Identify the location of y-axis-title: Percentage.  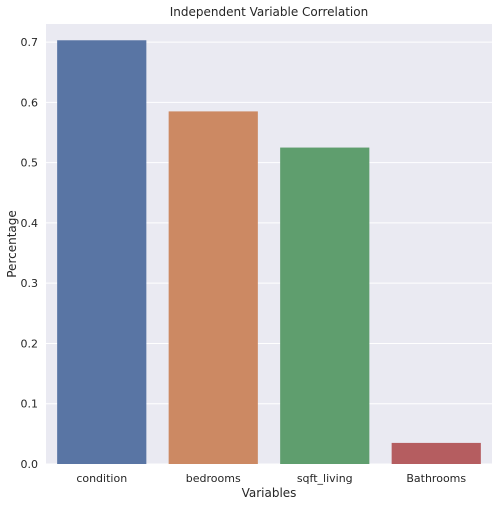
(12, 244).